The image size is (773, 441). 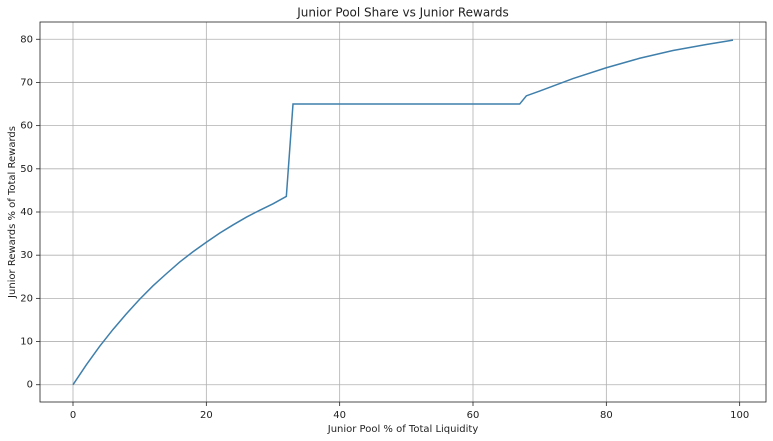 What do you see at coordinates (26, 126) in the screenshot?
I see `y-tick-label: 60` at bounding box center [26, 126].